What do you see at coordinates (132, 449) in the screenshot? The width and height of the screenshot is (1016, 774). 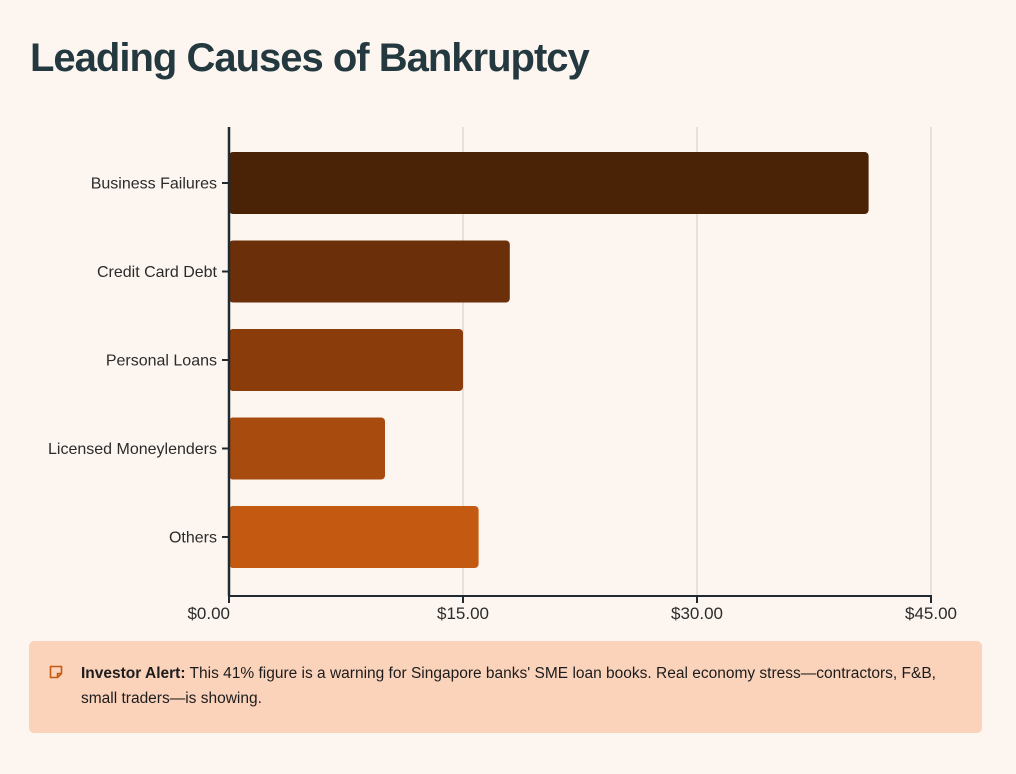 I see `category-label: Licensed Moneylenders` at bounding box center [132, 449].